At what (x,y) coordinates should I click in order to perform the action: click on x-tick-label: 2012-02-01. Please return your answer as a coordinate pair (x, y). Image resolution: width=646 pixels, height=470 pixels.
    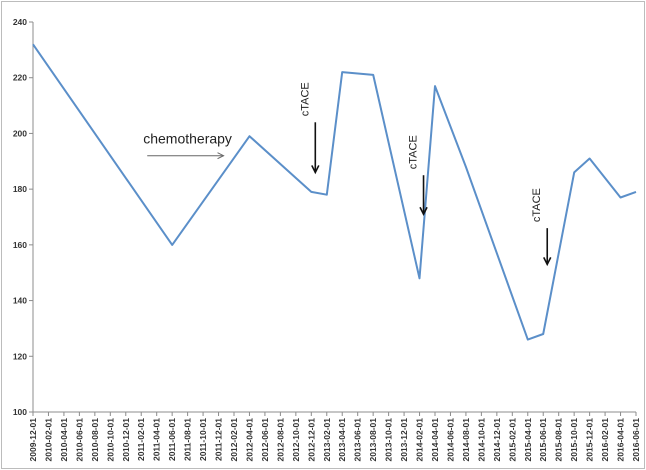
    Looking at the image, I should click on (234, 440).